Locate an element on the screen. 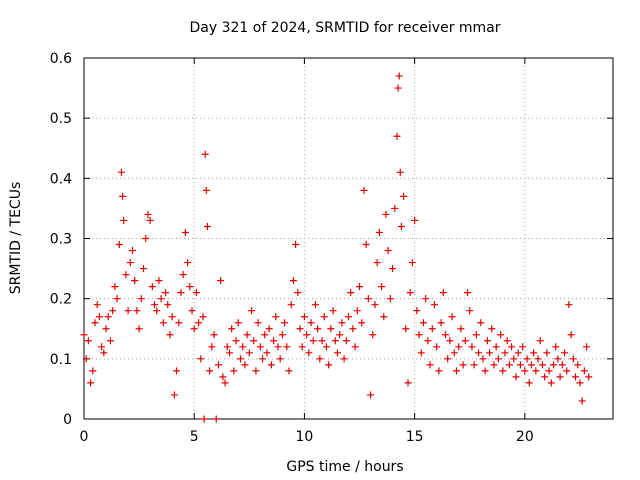 The height and width of the screenshot is (480, 640). x-tick-label: 5 is located at coordinates (194, 437).